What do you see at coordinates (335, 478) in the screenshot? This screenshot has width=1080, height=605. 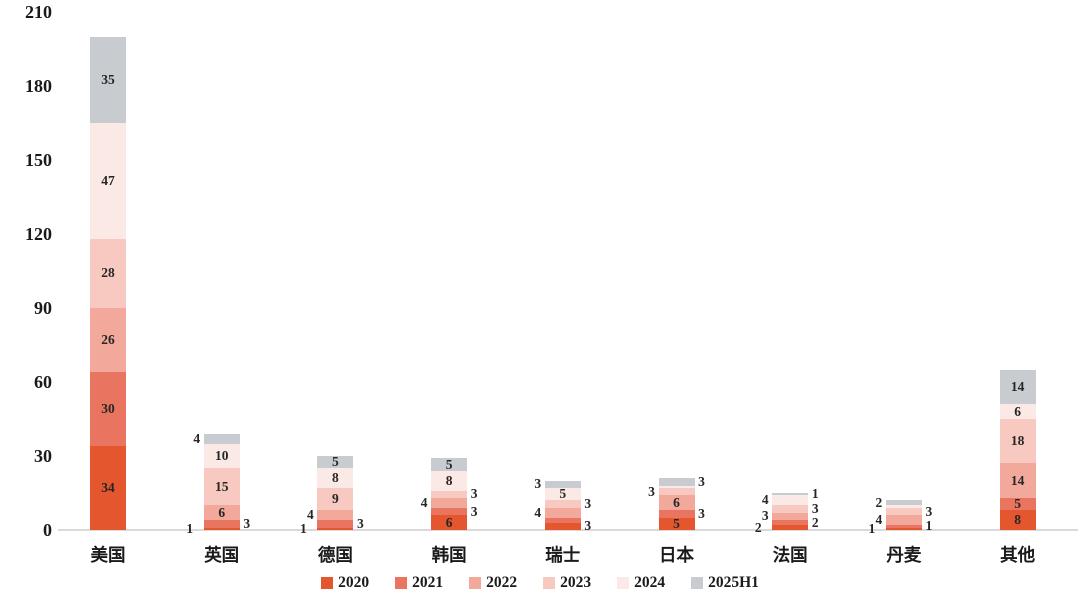 I see `bar-segment-德国-2024` at bounding box center [335, 478].